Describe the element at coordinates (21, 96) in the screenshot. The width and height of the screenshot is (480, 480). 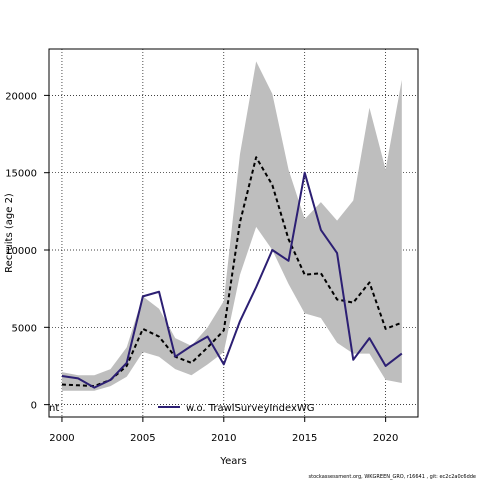
I see `y-tick-label-4: 20000` at that location.